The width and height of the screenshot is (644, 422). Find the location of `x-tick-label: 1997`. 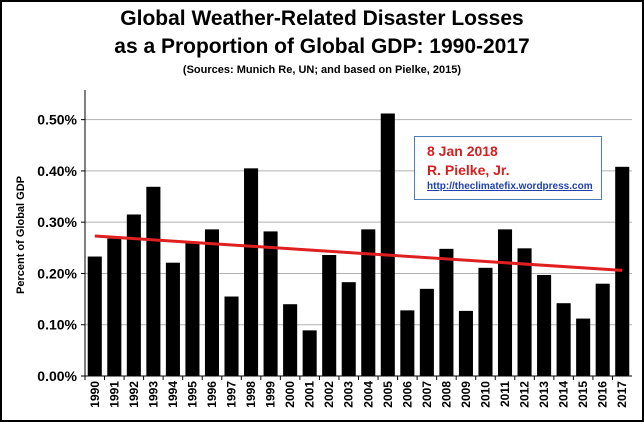

x-tick-label: 1997 is located at coordinates (232, 394).